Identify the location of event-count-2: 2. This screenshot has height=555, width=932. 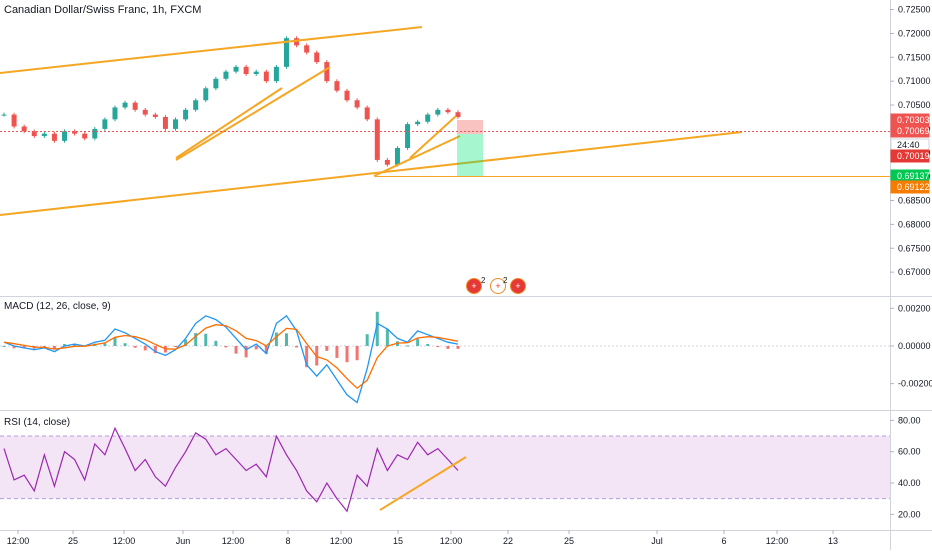
(505, 280).